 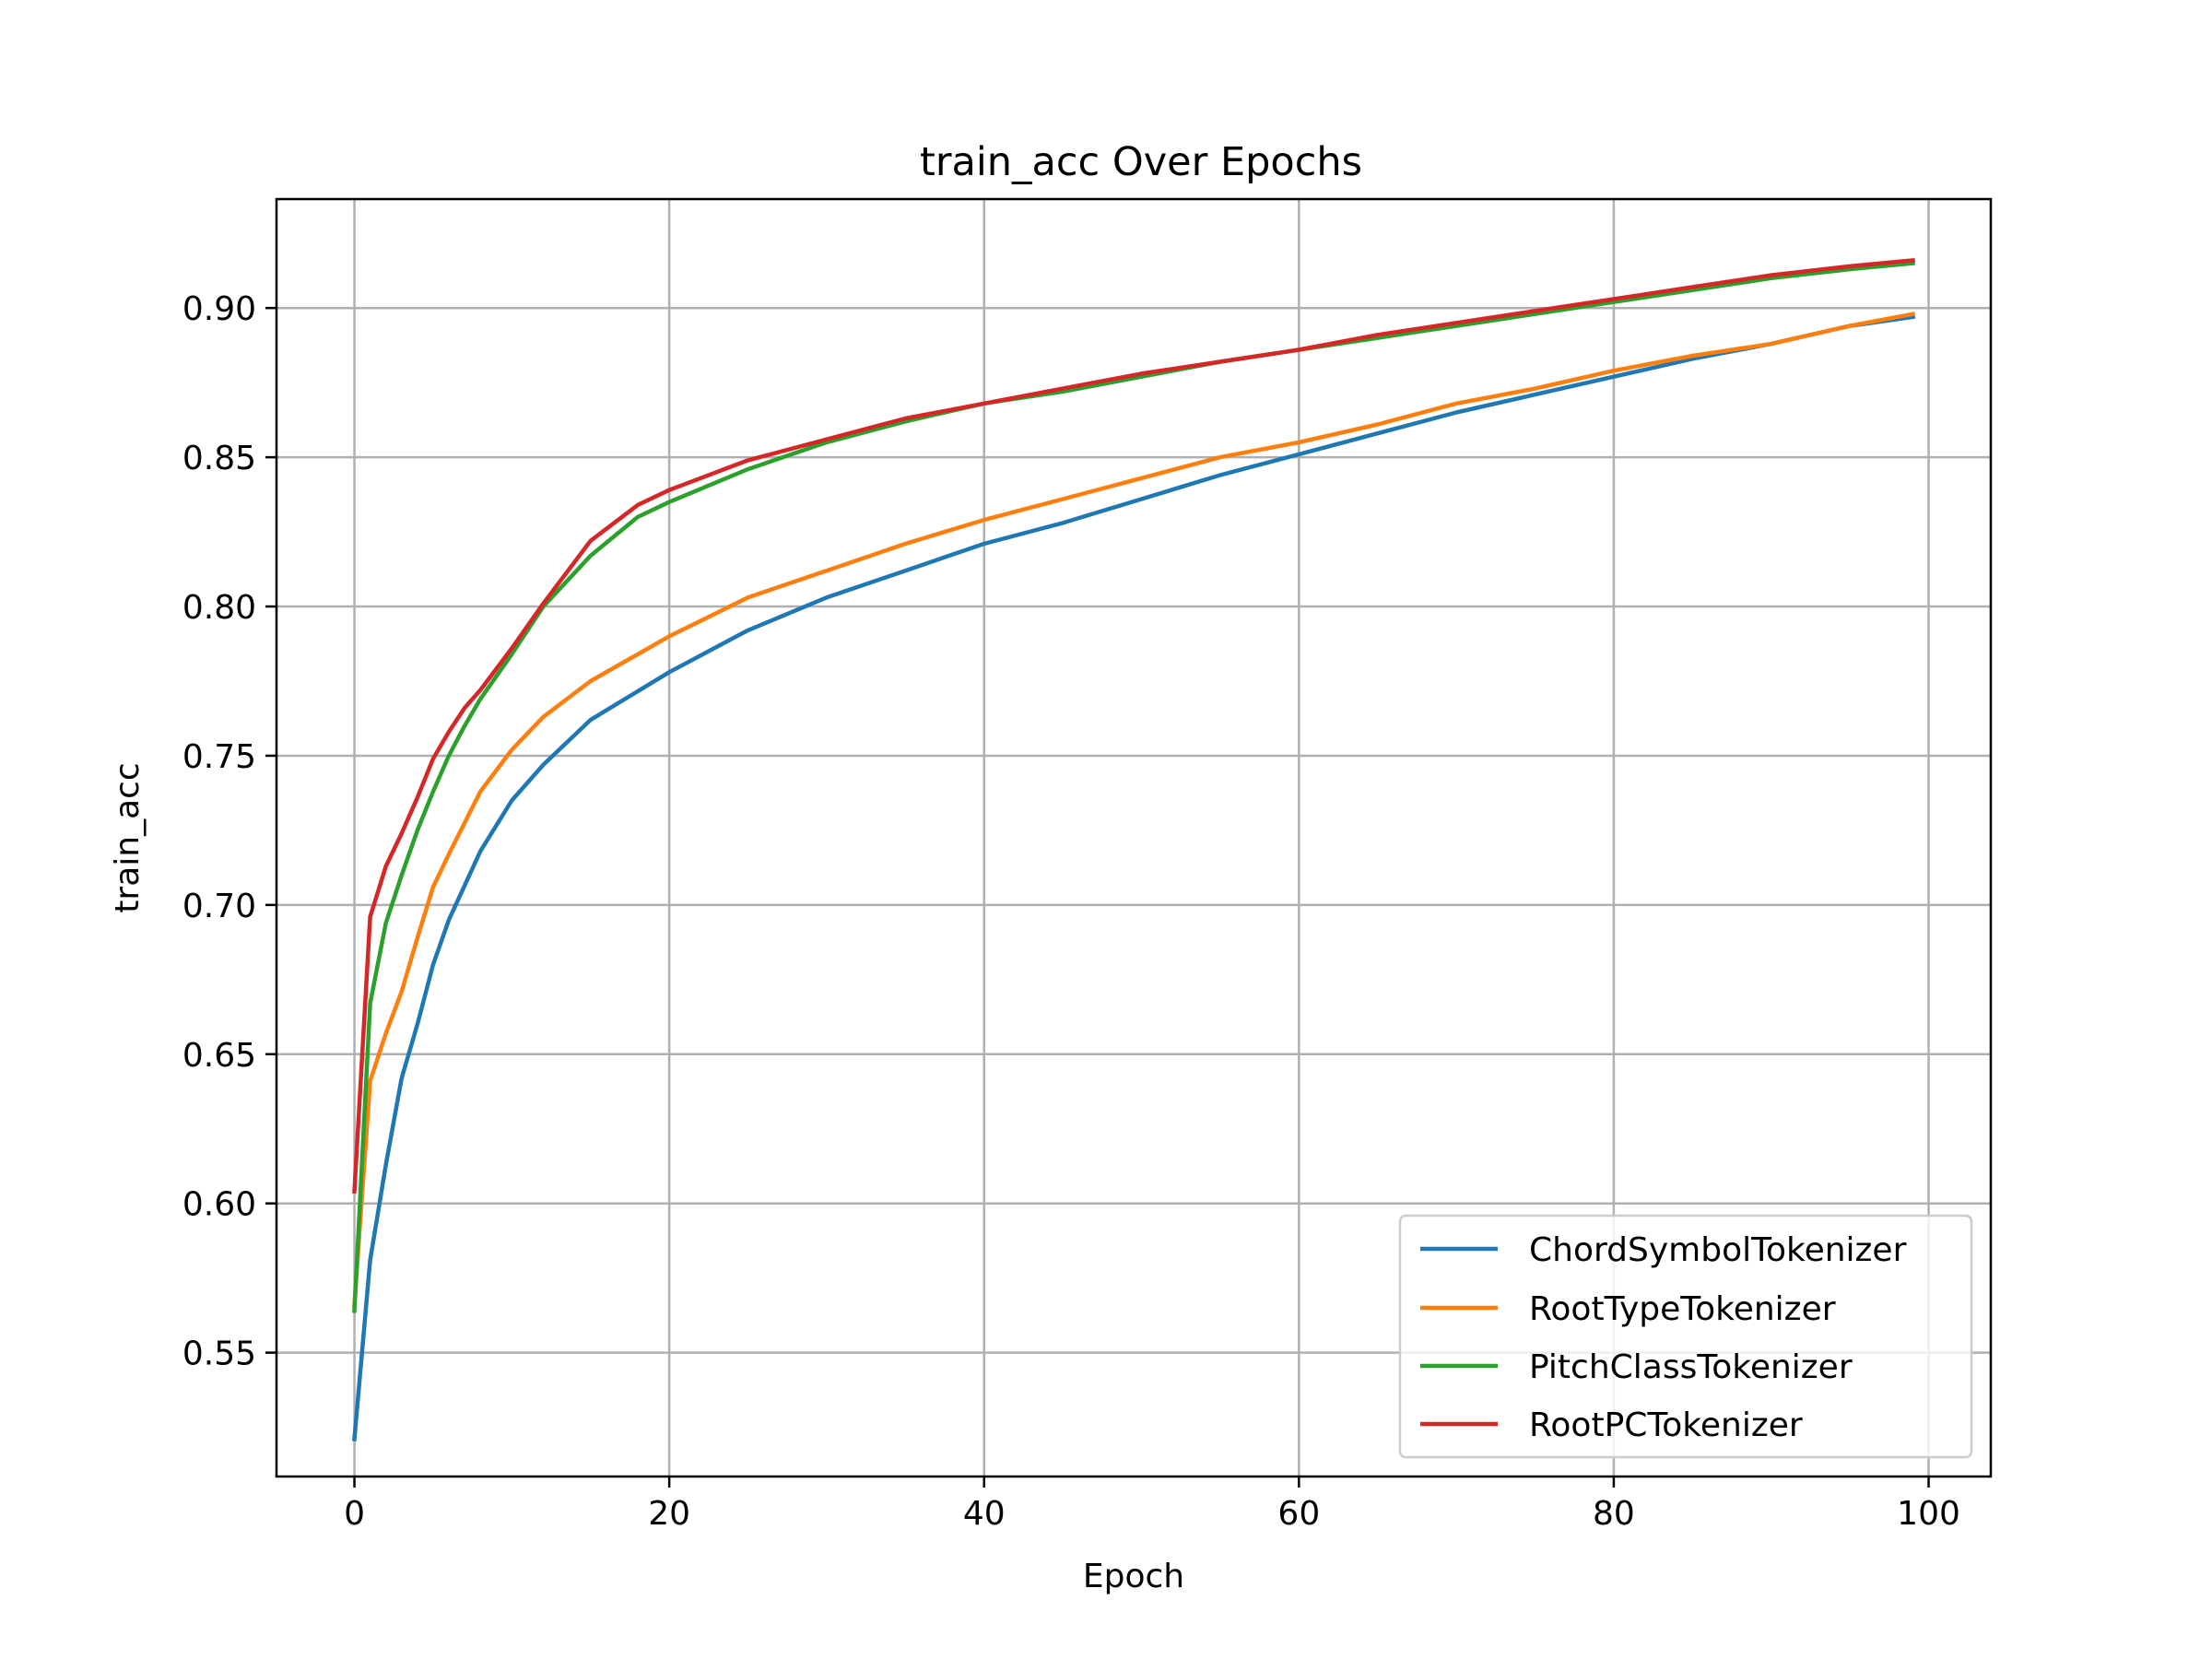 What do you see at coordinates (219, 1056) in the screenshot?
I see `y-tick-label: 0.65` at bounding box center [219, 1056].